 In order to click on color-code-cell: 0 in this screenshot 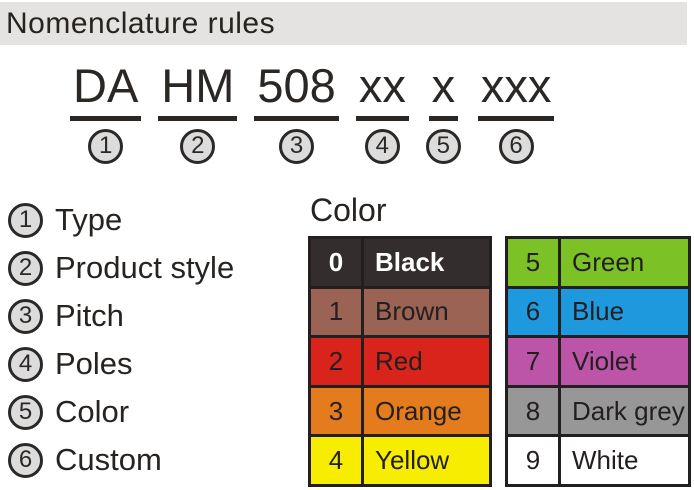, I will do `click(337, 262)`.